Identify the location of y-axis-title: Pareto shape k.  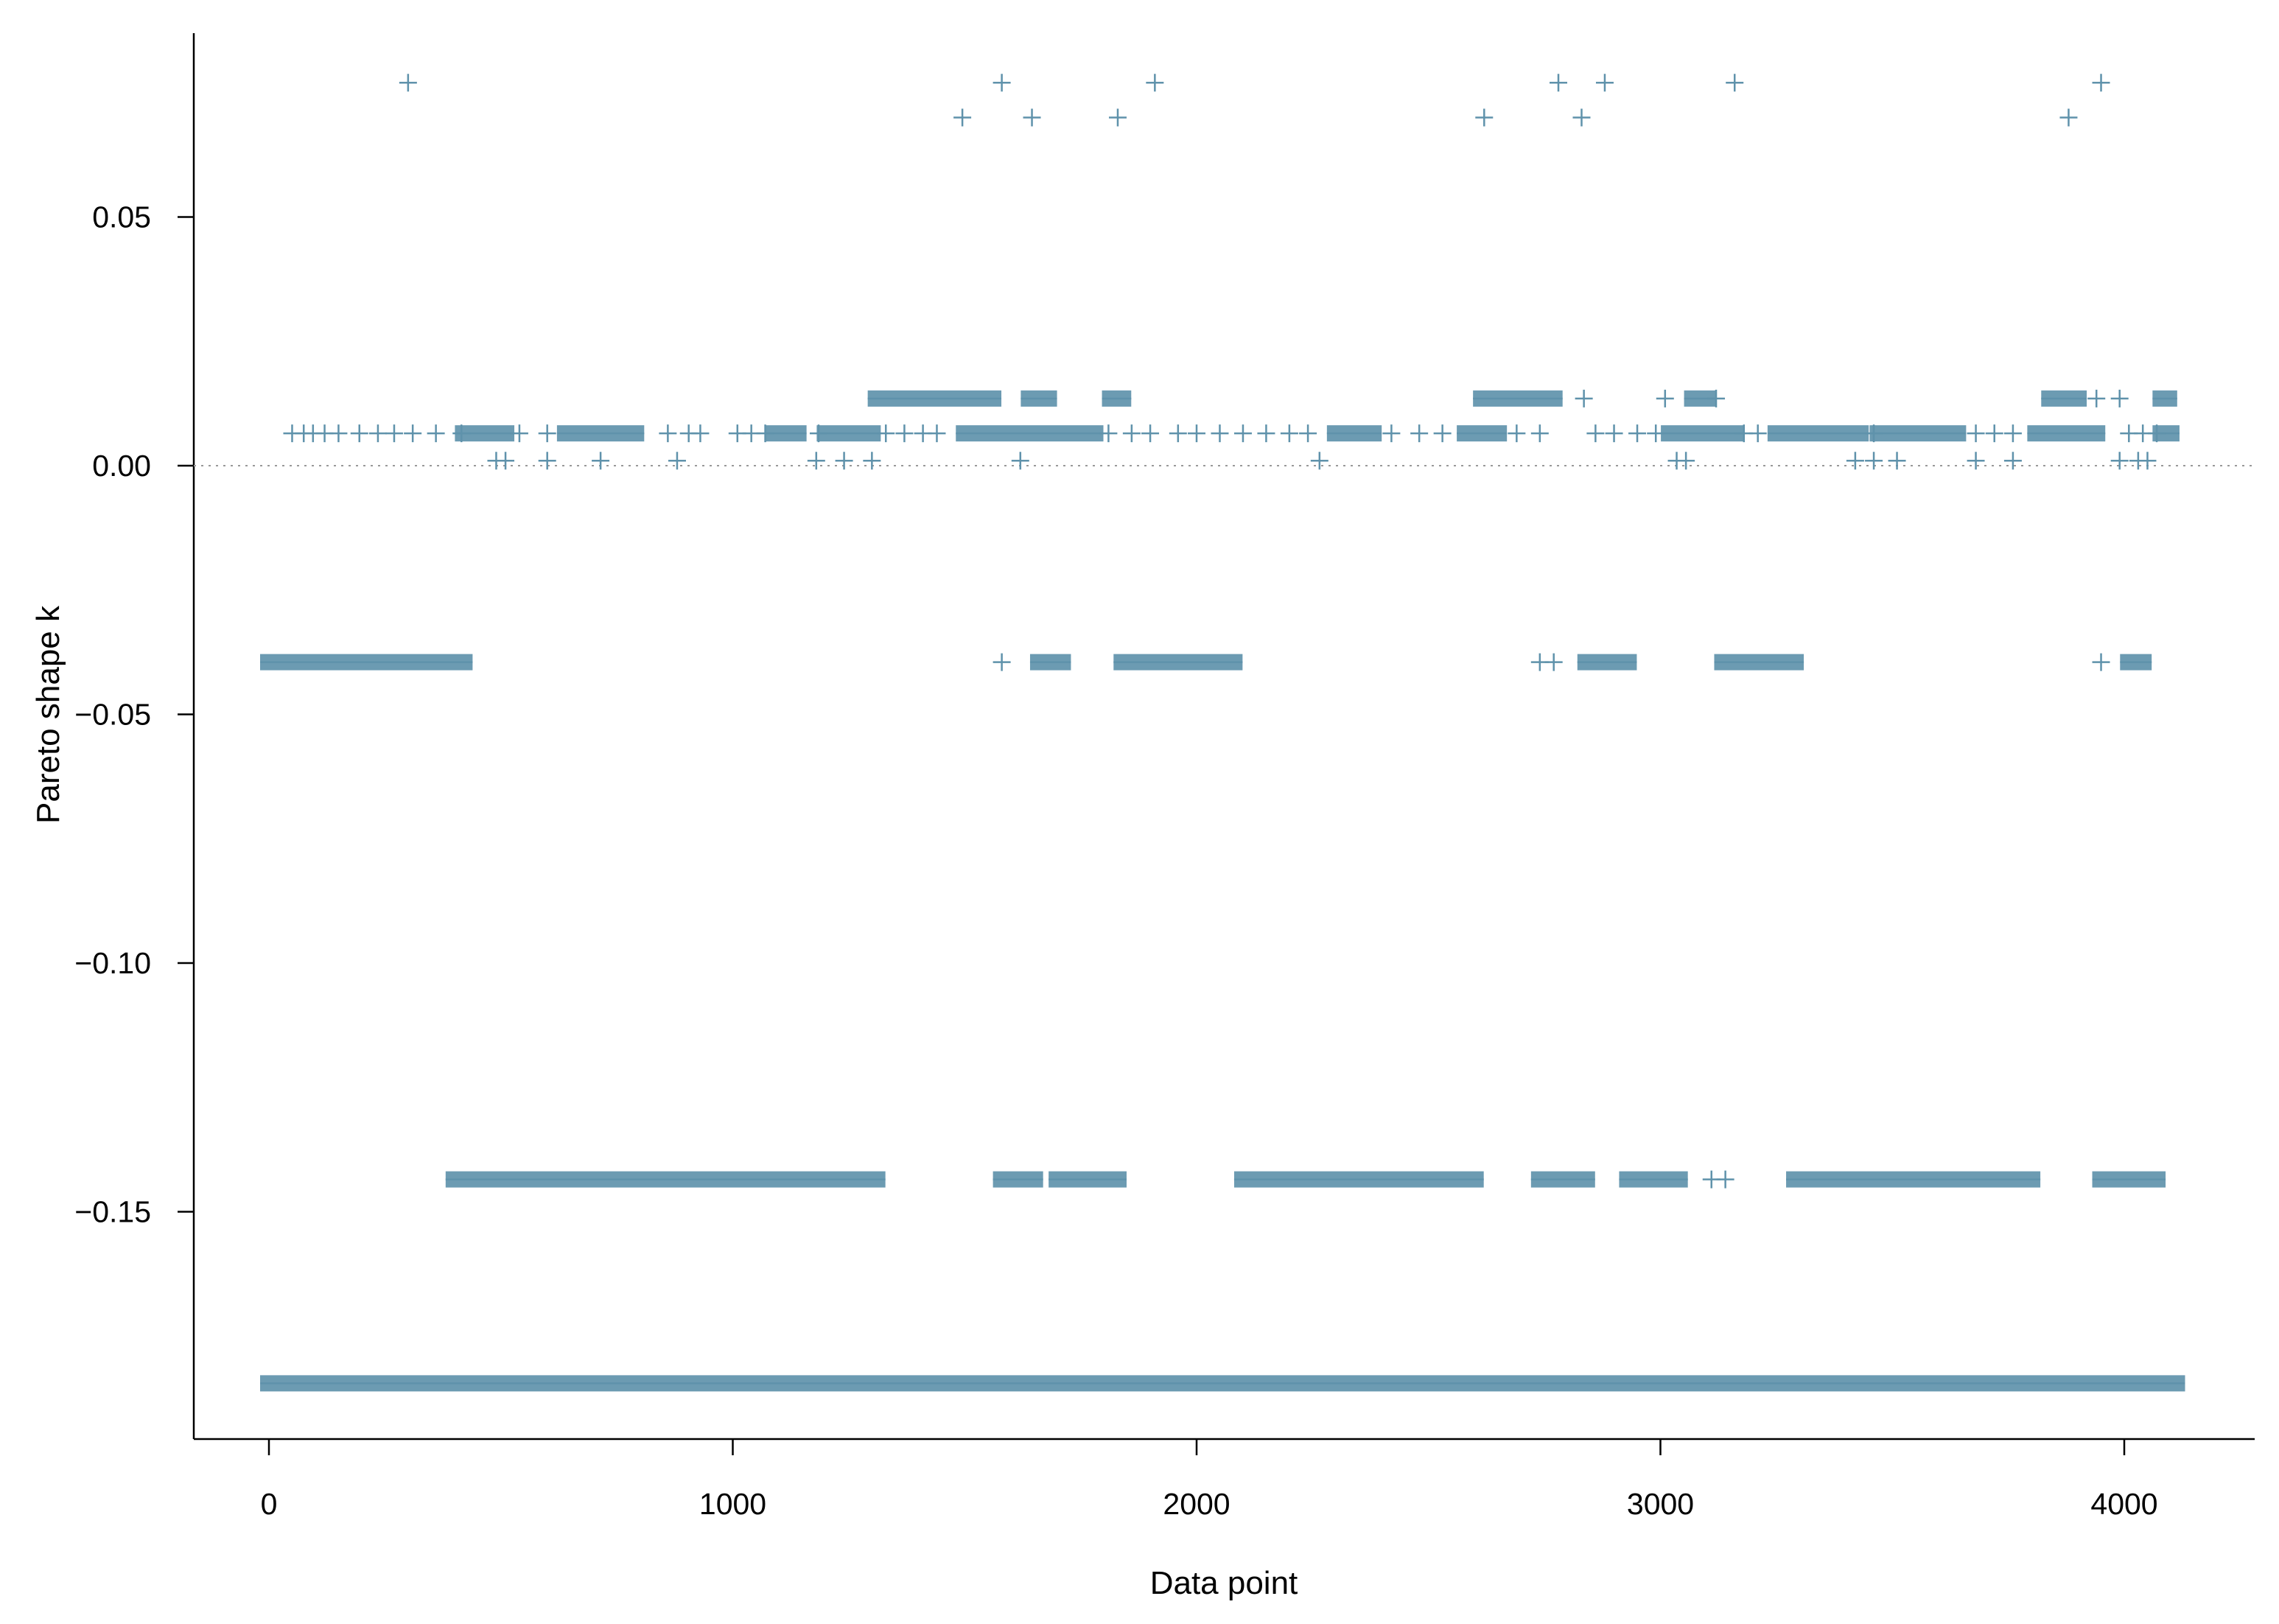
(48, 714).